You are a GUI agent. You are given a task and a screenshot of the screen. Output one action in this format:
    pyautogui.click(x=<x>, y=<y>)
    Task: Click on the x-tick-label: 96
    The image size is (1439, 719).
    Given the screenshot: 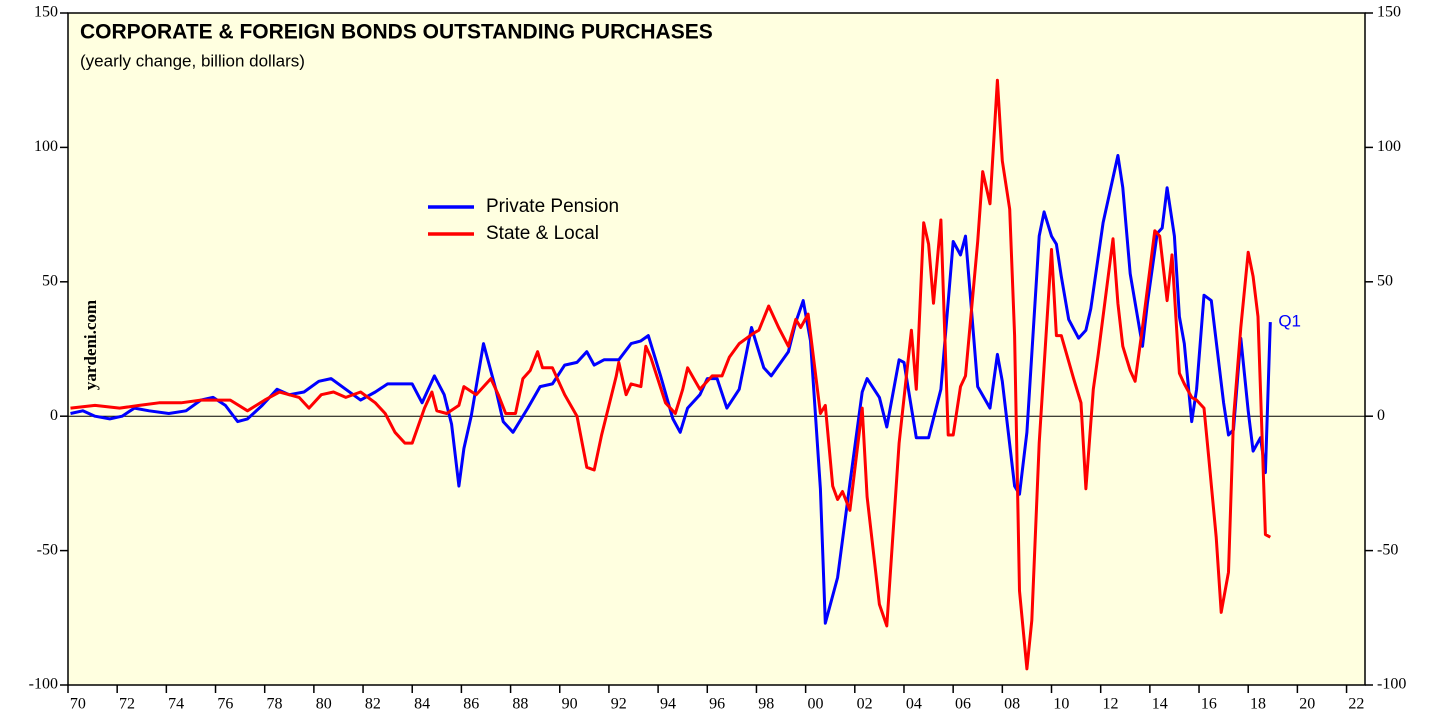 What is the action you would take?
    pyautogui.click(x=717, y=704)
    